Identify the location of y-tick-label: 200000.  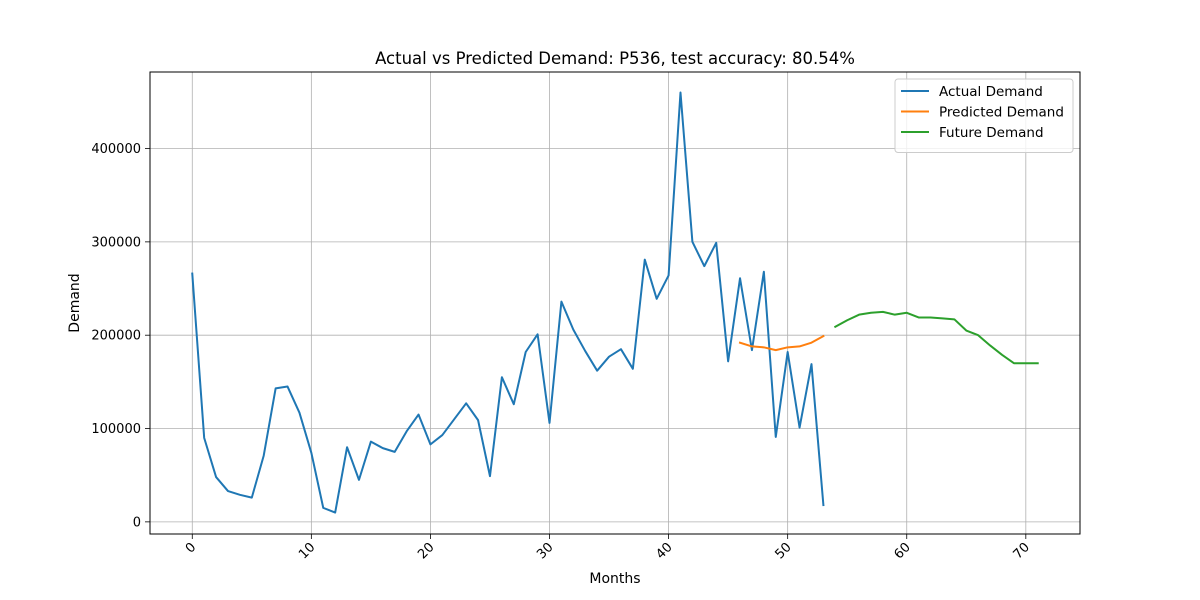
(116, 336).